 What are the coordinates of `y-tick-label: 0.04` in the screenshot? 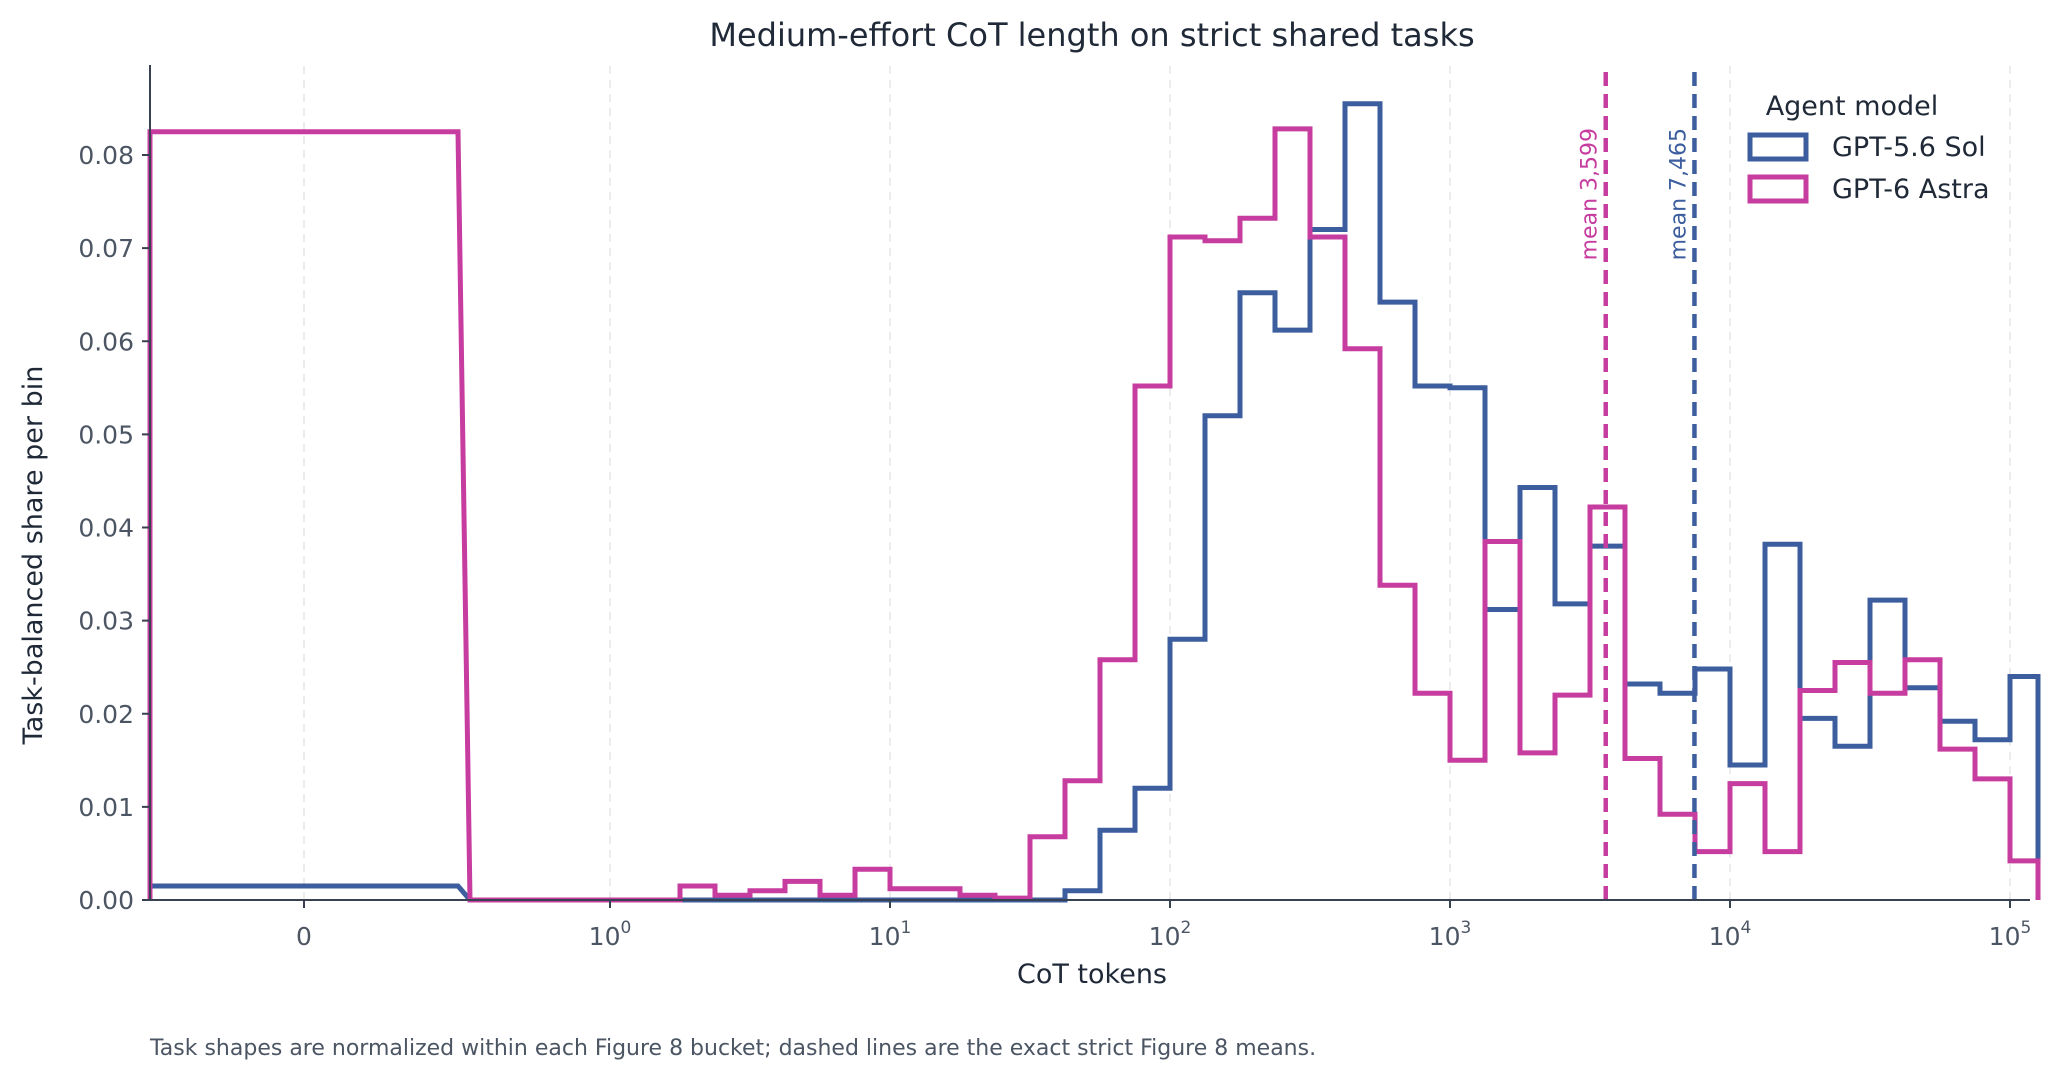 It's located at (106, 528).